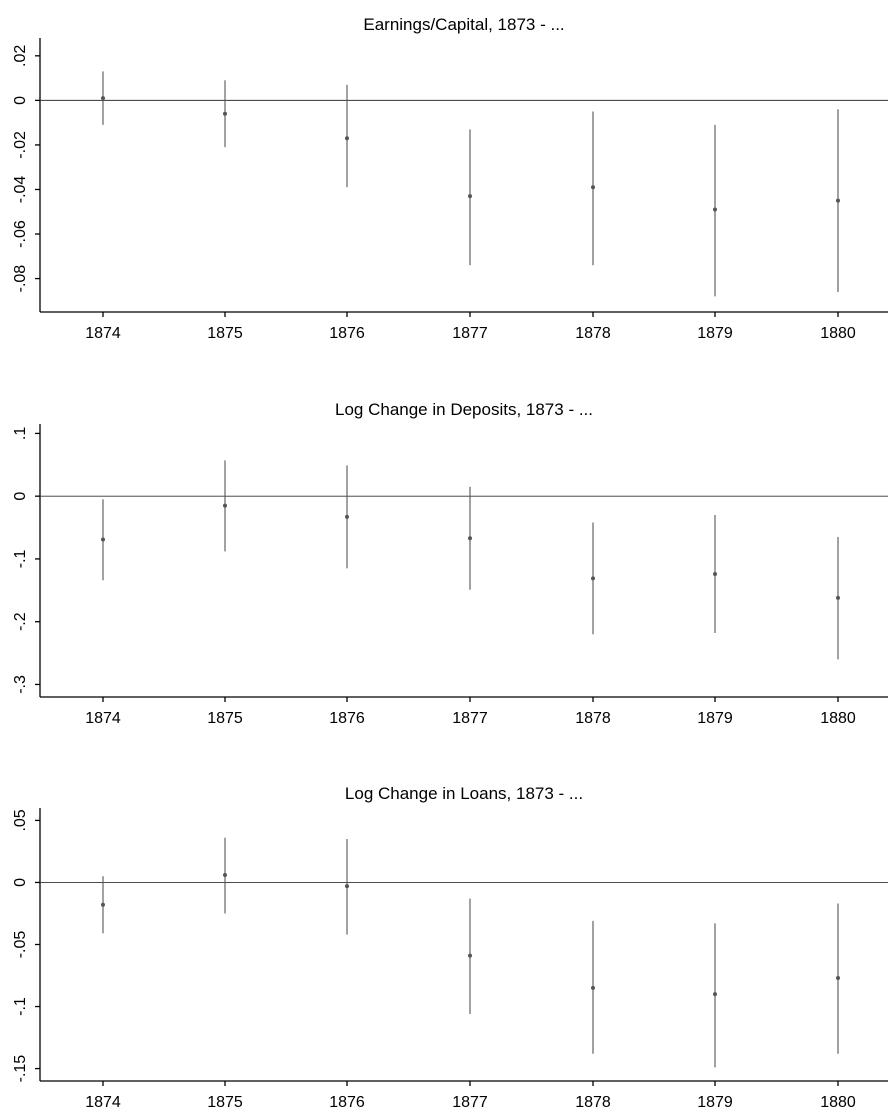 The height and width of the screenshot is (1118, 888). What do you see at coordinates (20, 190) in the screenshot?
I see `y-tick-label: -.04` at bounding box center [20, 190].